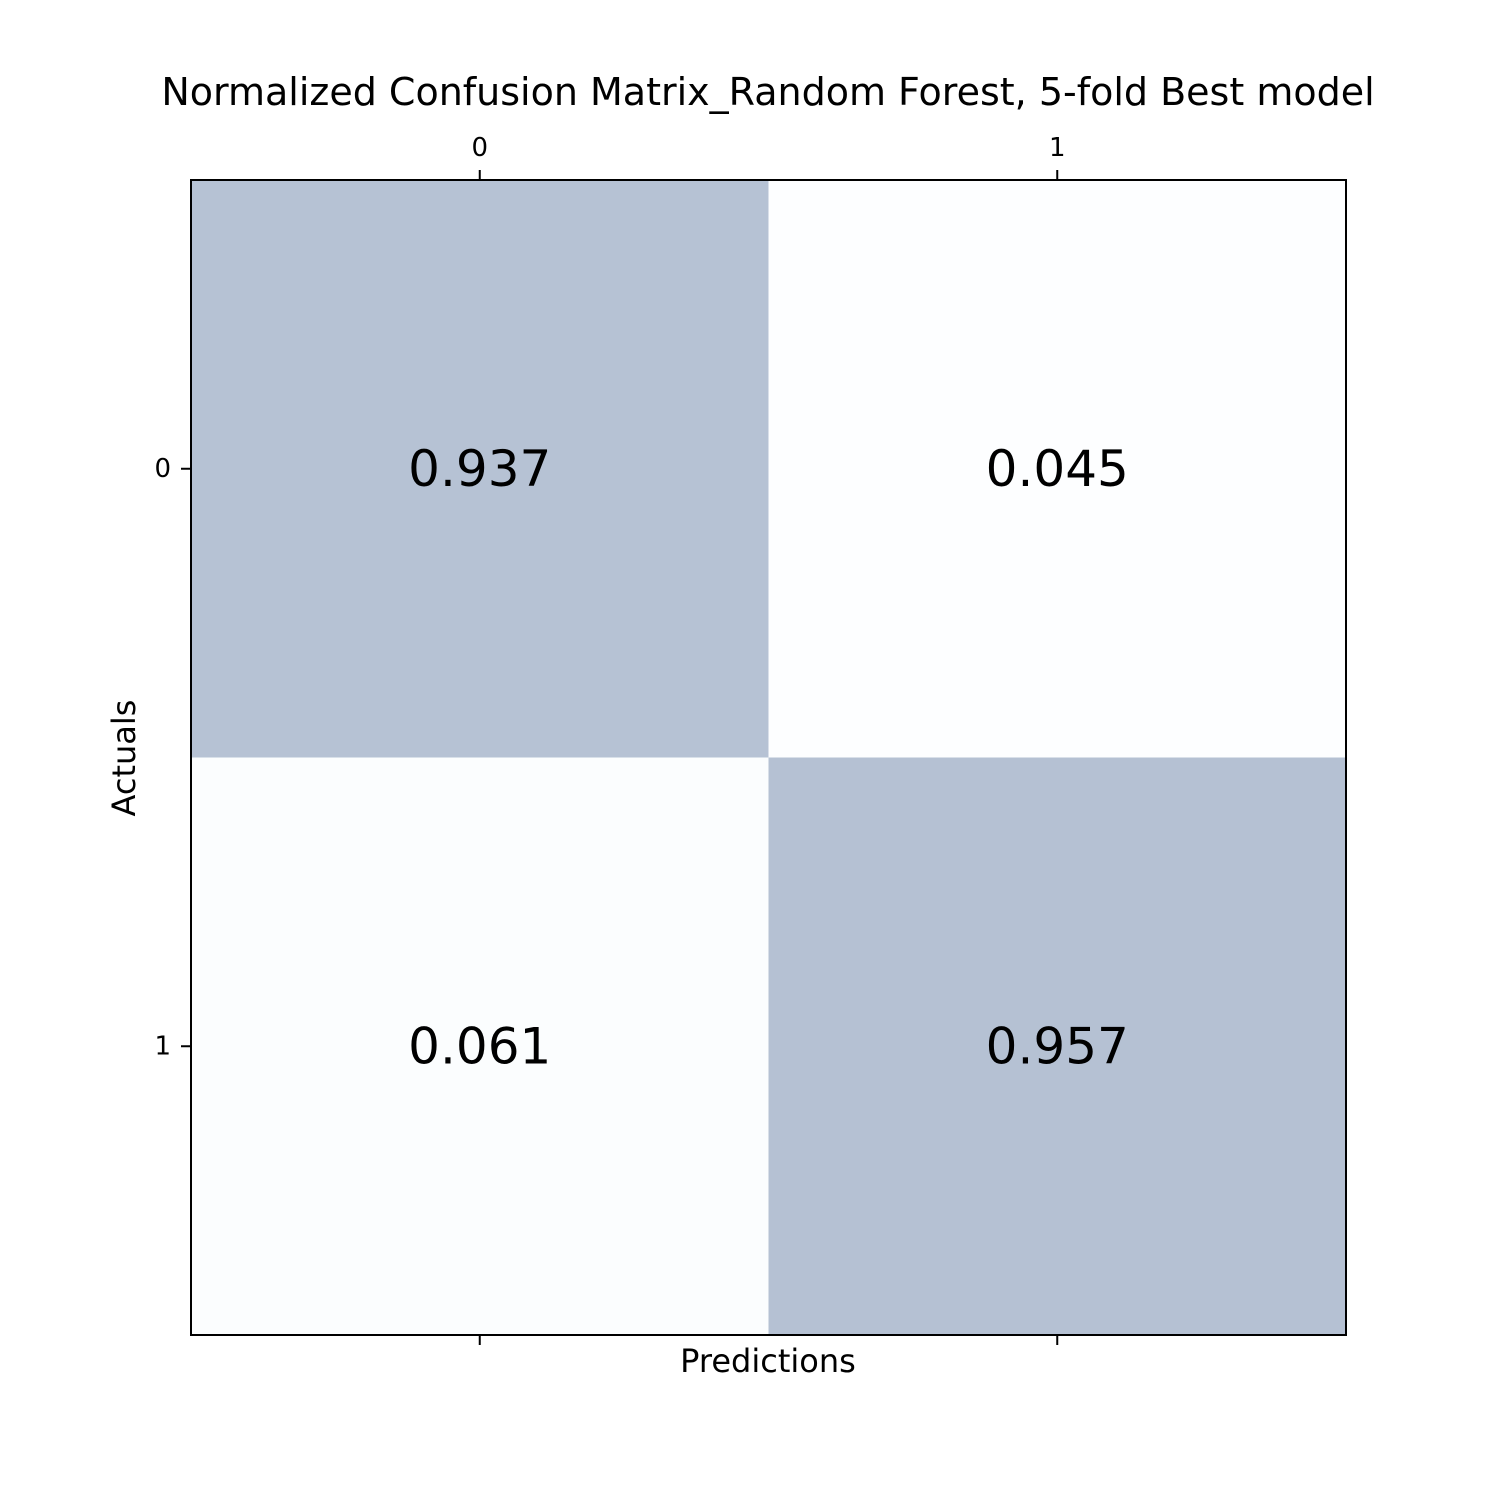 This screenshot has width=1500, height=1500. I want to click on y-tick-label-1: 1, so click(162, 1046).